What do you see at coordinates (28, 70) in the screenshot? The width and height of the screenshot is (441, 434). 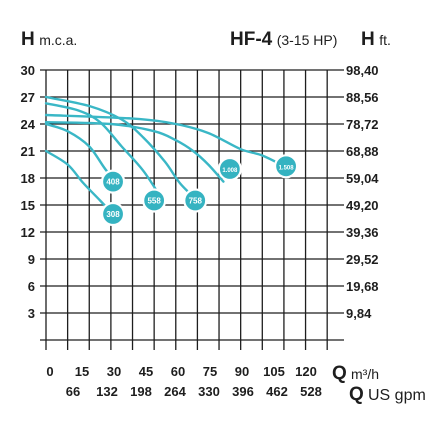 I see `y-tick-left-label: 30` at bounding box center [28, 70].